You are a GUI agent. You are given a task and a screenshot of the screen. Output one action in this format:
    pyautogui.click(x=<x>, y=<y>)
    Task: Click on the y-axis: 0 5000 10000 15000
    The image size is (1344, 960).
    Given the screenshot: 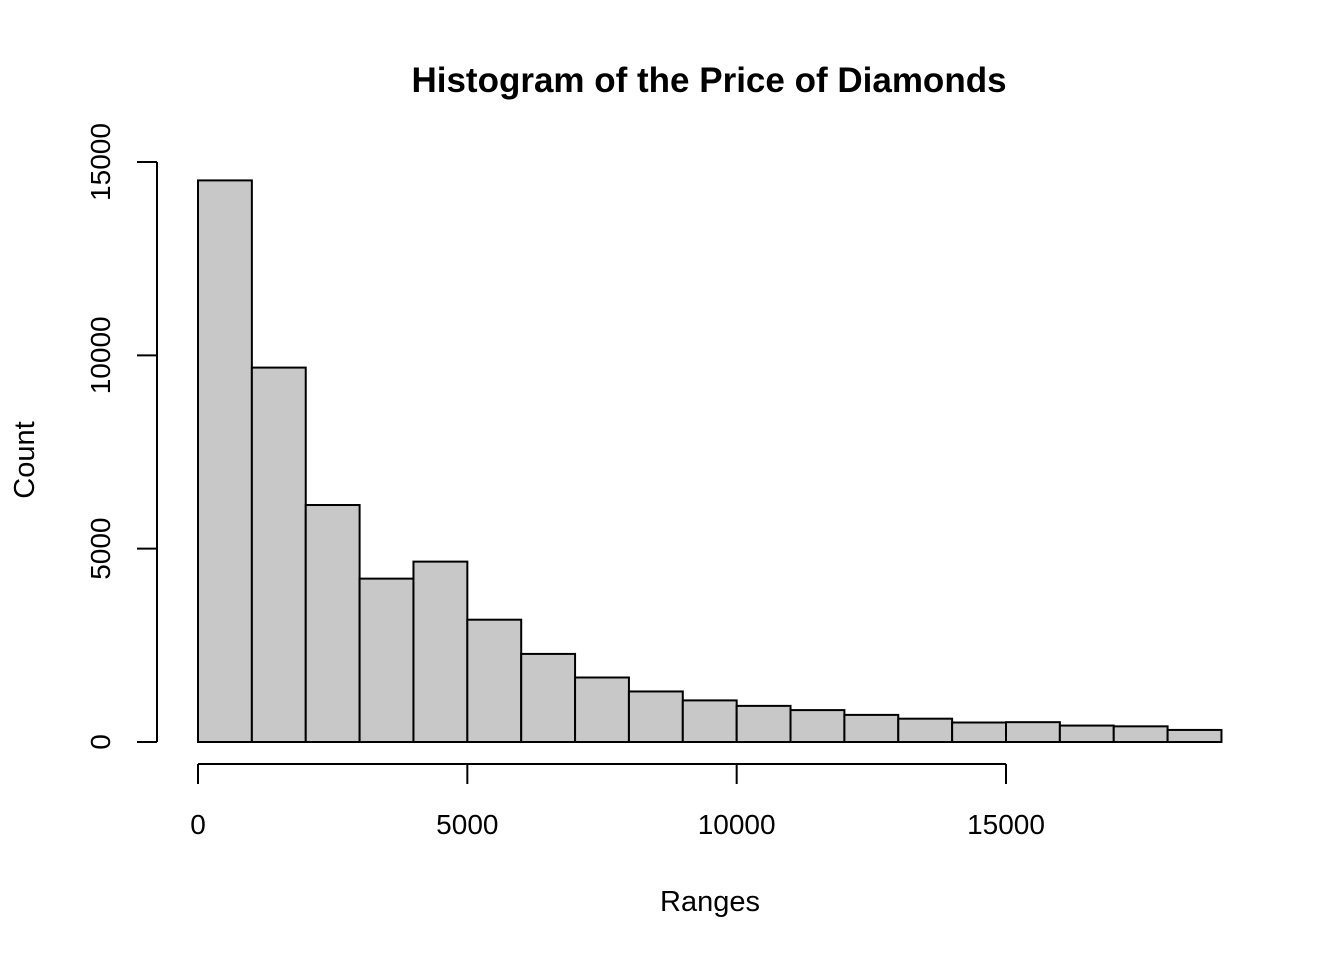 What is the action you would take?
    pyautogui.click(x=121, y=436)
    